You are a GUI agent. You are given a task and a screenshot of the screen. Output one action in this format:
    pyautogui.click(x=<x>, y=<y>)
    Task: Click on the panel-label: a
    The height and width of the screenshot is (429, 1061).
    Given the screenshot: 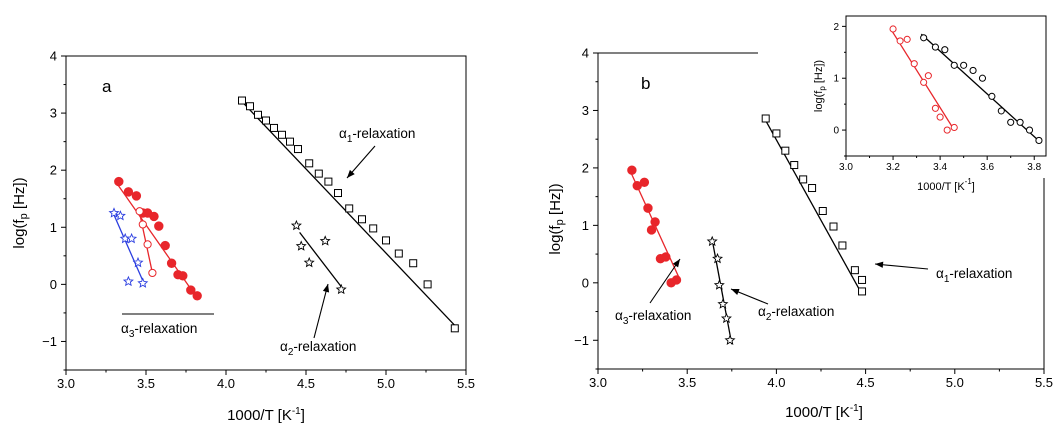 What is the action you would take?
    pyautogui.click(x=107, y=86)
    